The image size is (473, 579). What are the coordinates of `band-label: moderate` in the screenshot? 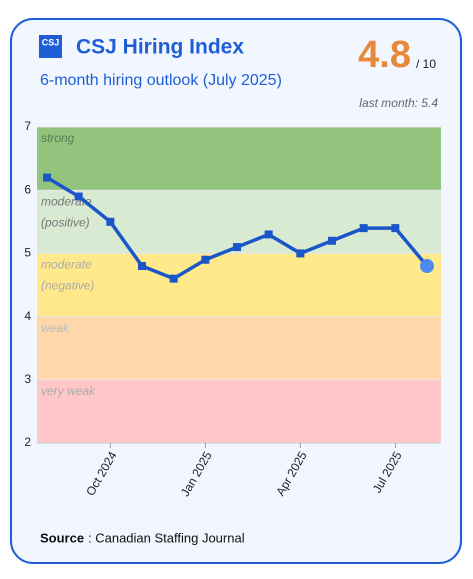 It's located at (66, 265).